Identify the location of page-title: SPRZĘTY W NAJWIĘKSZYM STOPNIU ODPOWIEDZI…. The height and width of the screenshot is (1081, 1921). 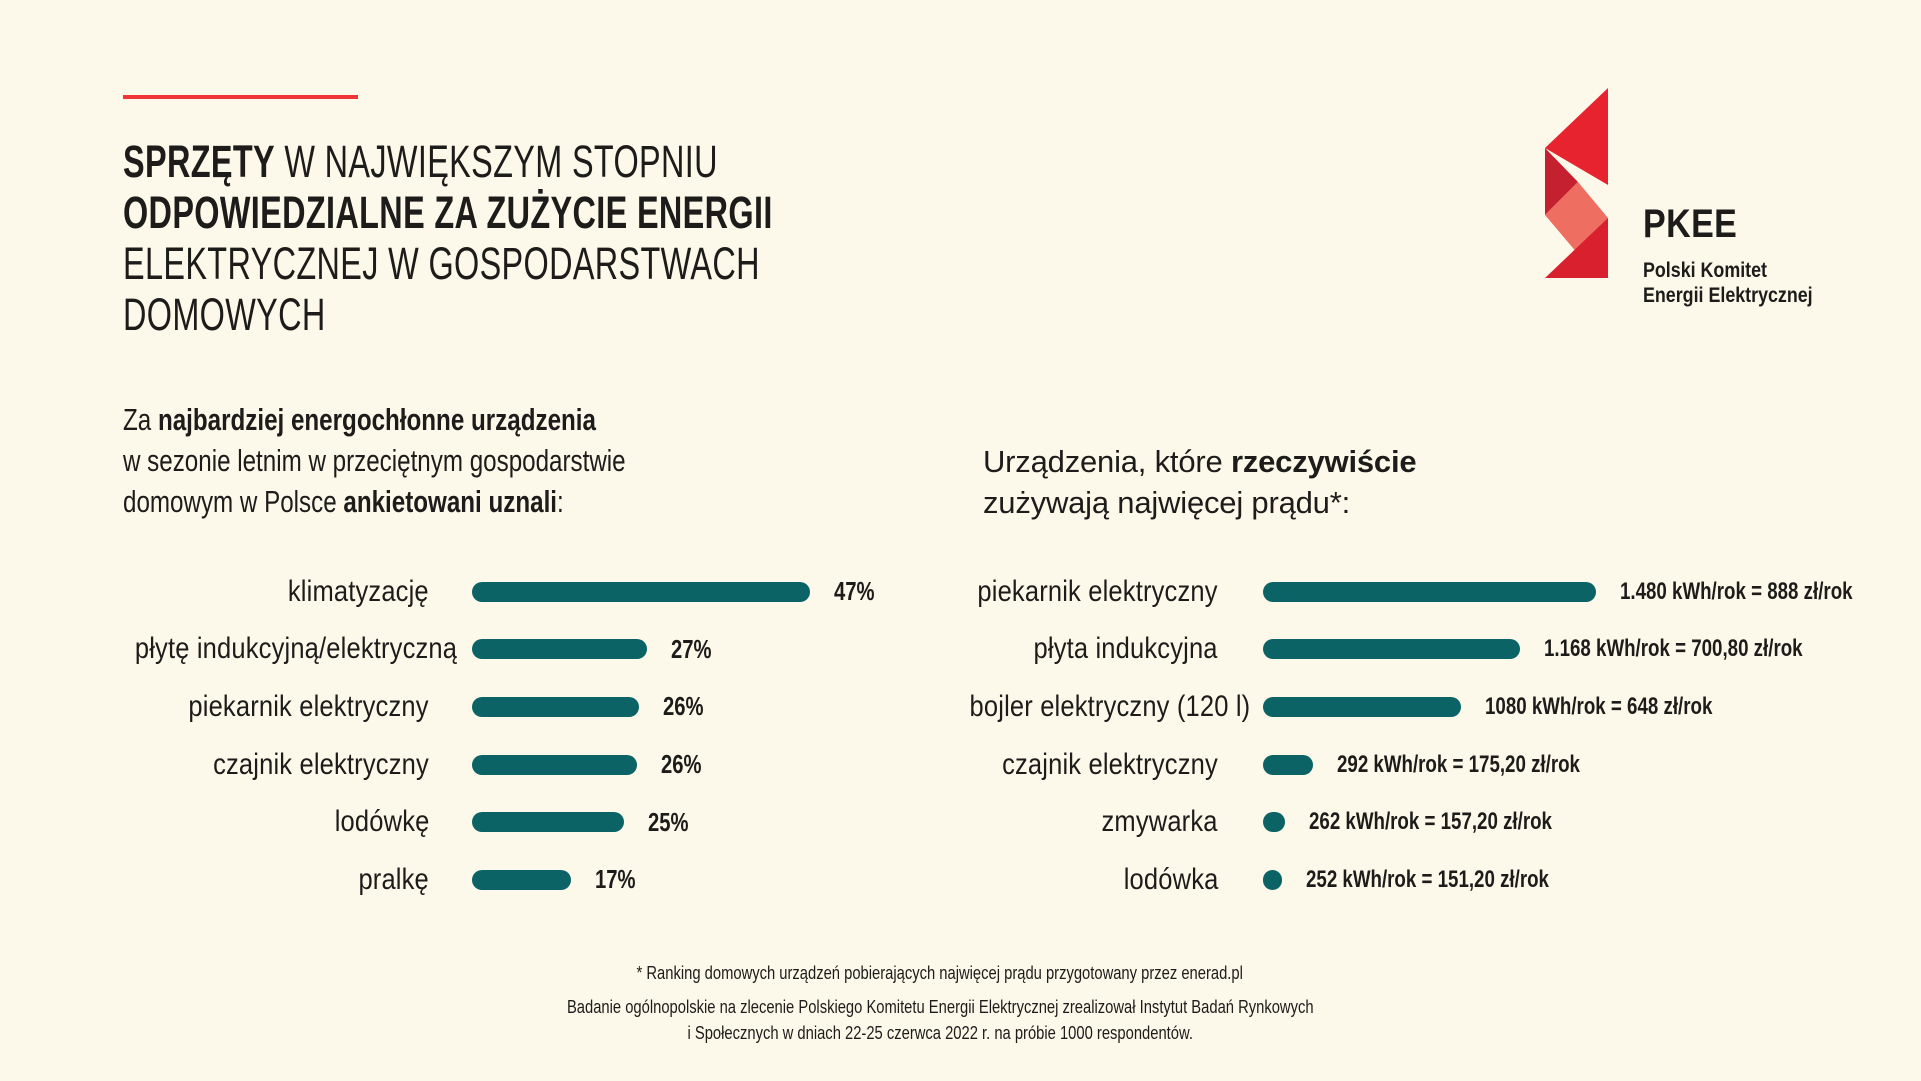
(574, 238).